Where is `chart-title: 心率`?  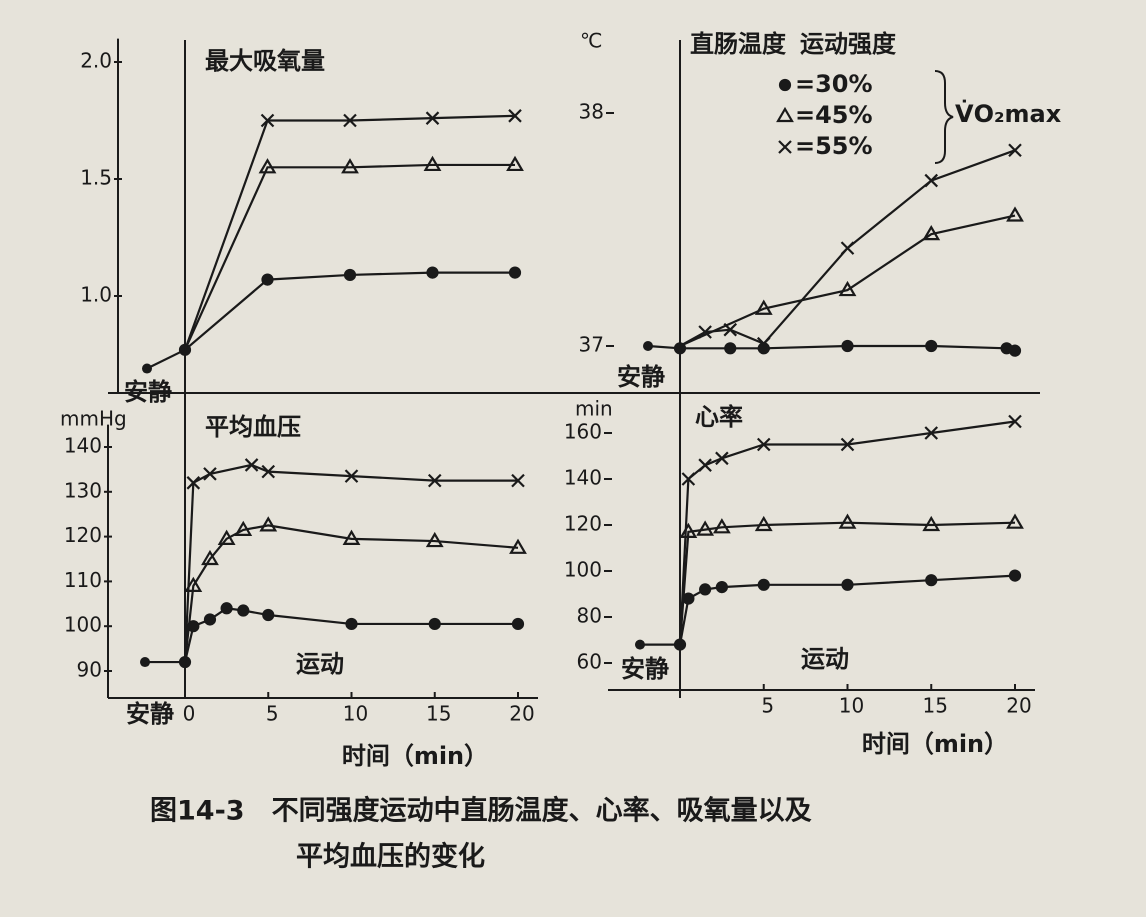
chart-title: 心率 is located at coordinates (719, 417).